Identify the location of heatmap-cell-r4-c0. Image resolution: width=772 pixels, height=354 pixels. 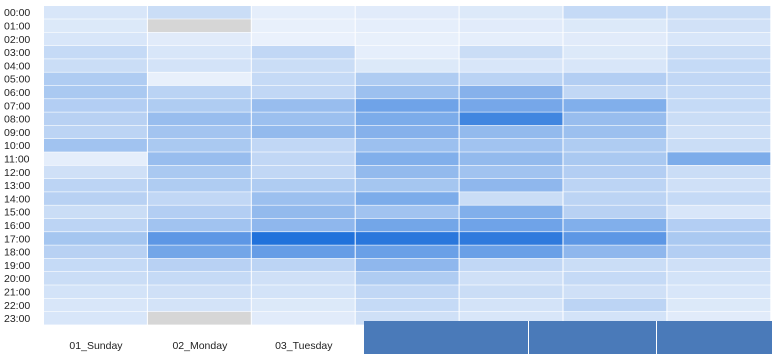
(95, 65).